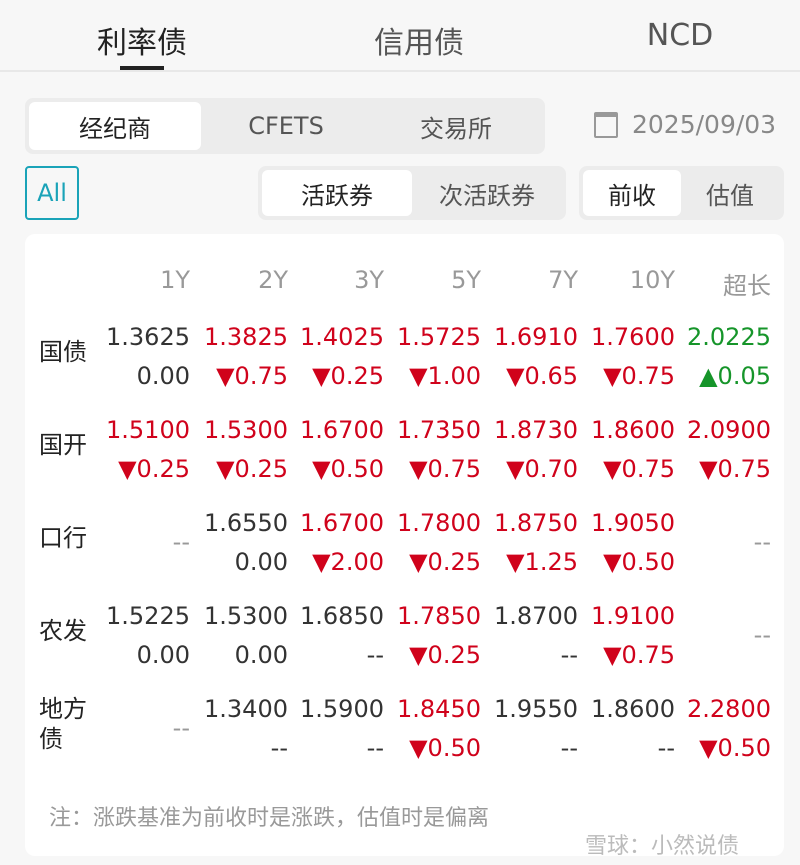  What do you see at coordinates (63, 445) in the screenshot?
I see `row-label: 国开` at bounding box center [63, 445].